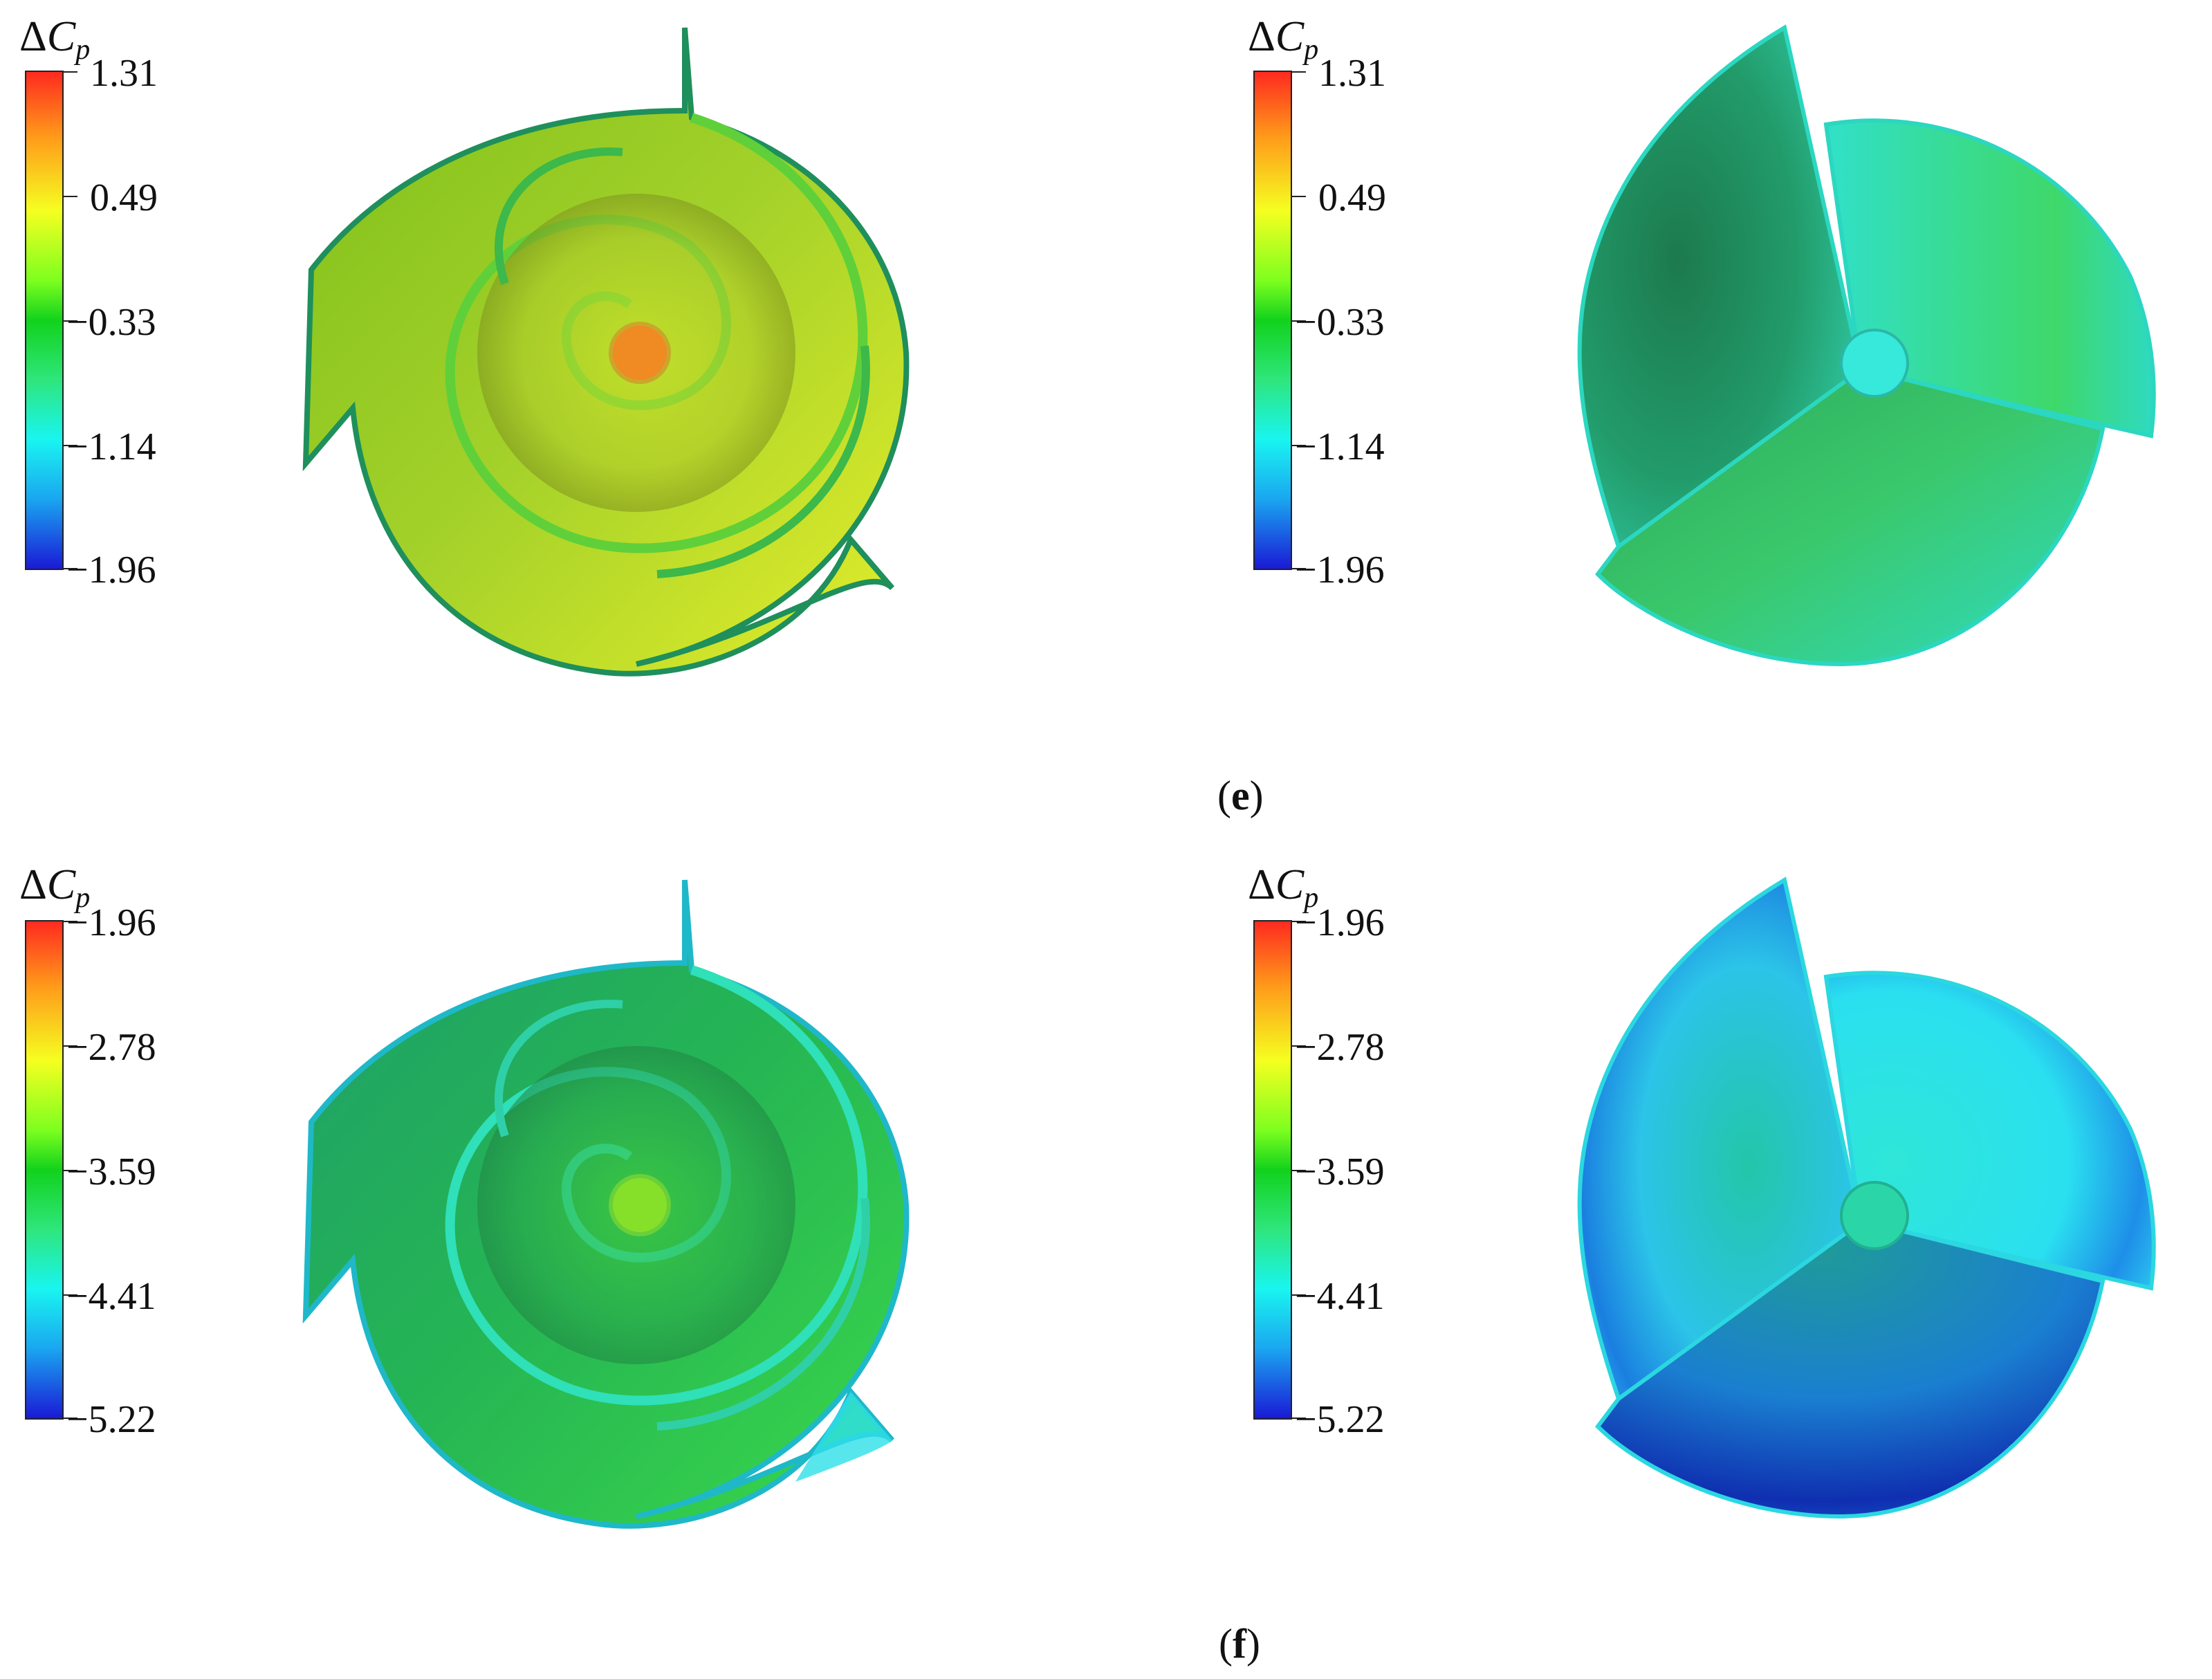 The image size is (2212, 1679). What do you see at coordinates (1283, 887) in the screenshot?
I see `colorbar-title-f-right: ΔCp` at bounding box center [1283, 887].